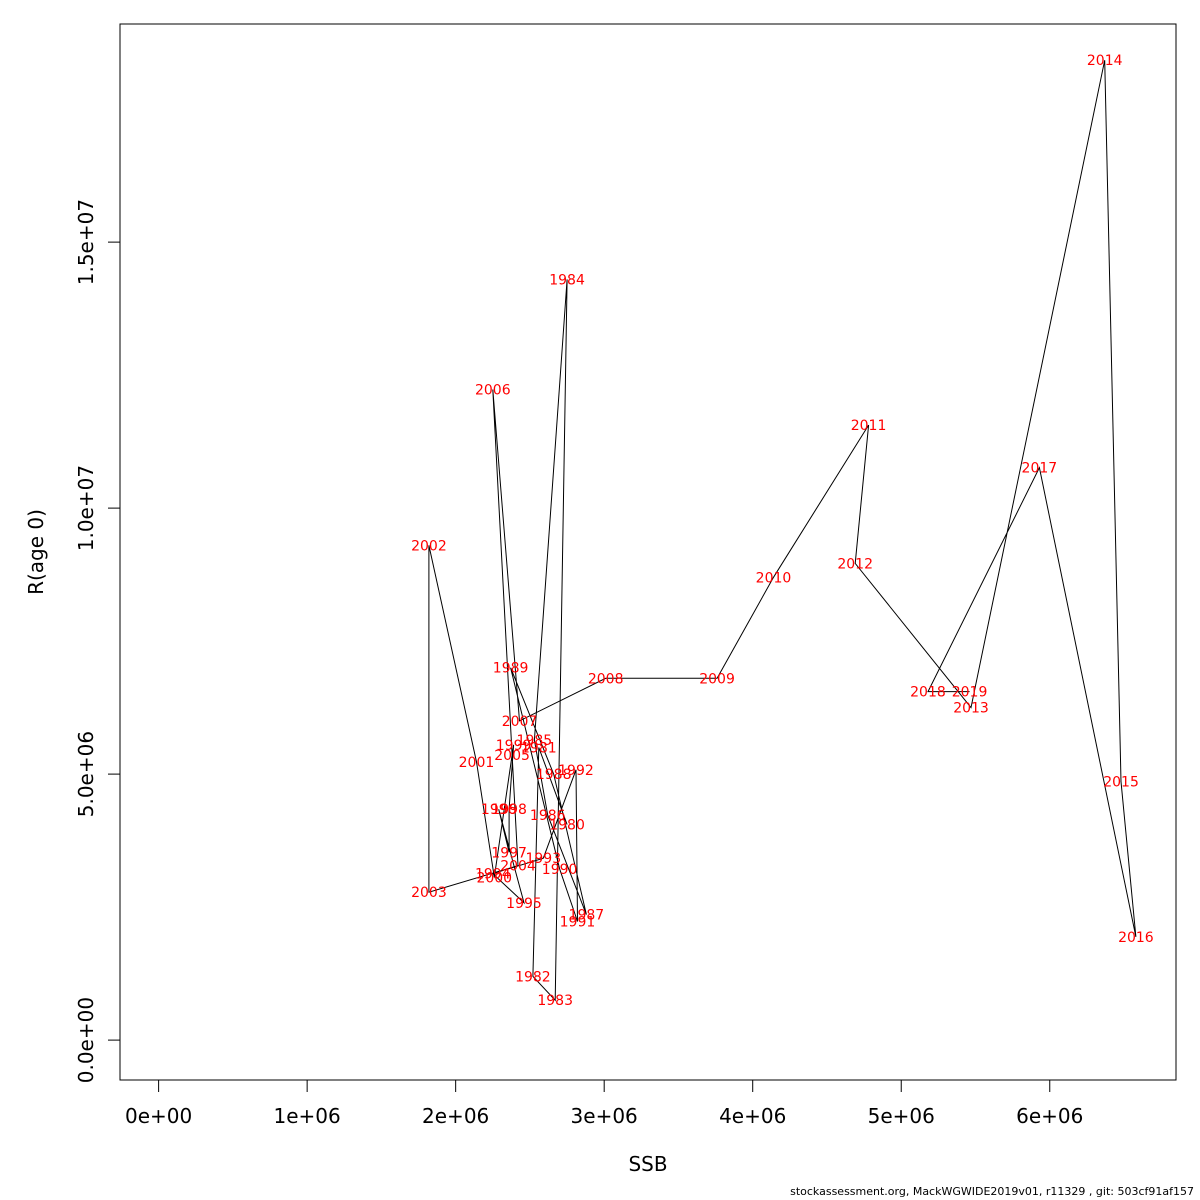 Image resolution: width=1200 pixels, height=1200 pixels. I want to click on point-label-2017: 2017, so click(1040, 469).